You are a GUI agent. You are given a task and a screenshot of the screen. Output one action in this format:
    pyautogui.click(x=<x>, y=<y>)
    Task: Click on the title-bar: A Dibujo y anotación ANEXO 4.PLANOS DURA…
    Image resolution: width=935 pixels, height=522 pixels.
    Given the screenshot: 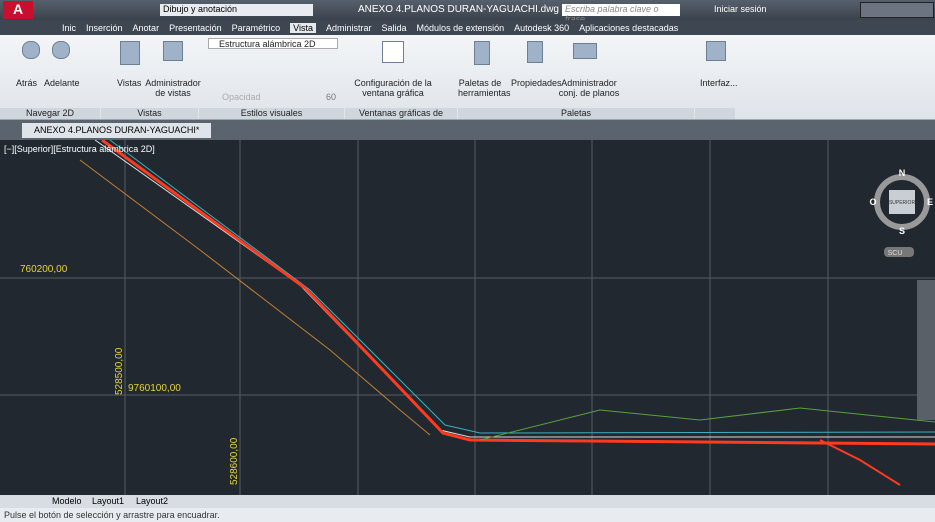 What is the action you would take?
    pyautogui.click(x=467, y=12)
    